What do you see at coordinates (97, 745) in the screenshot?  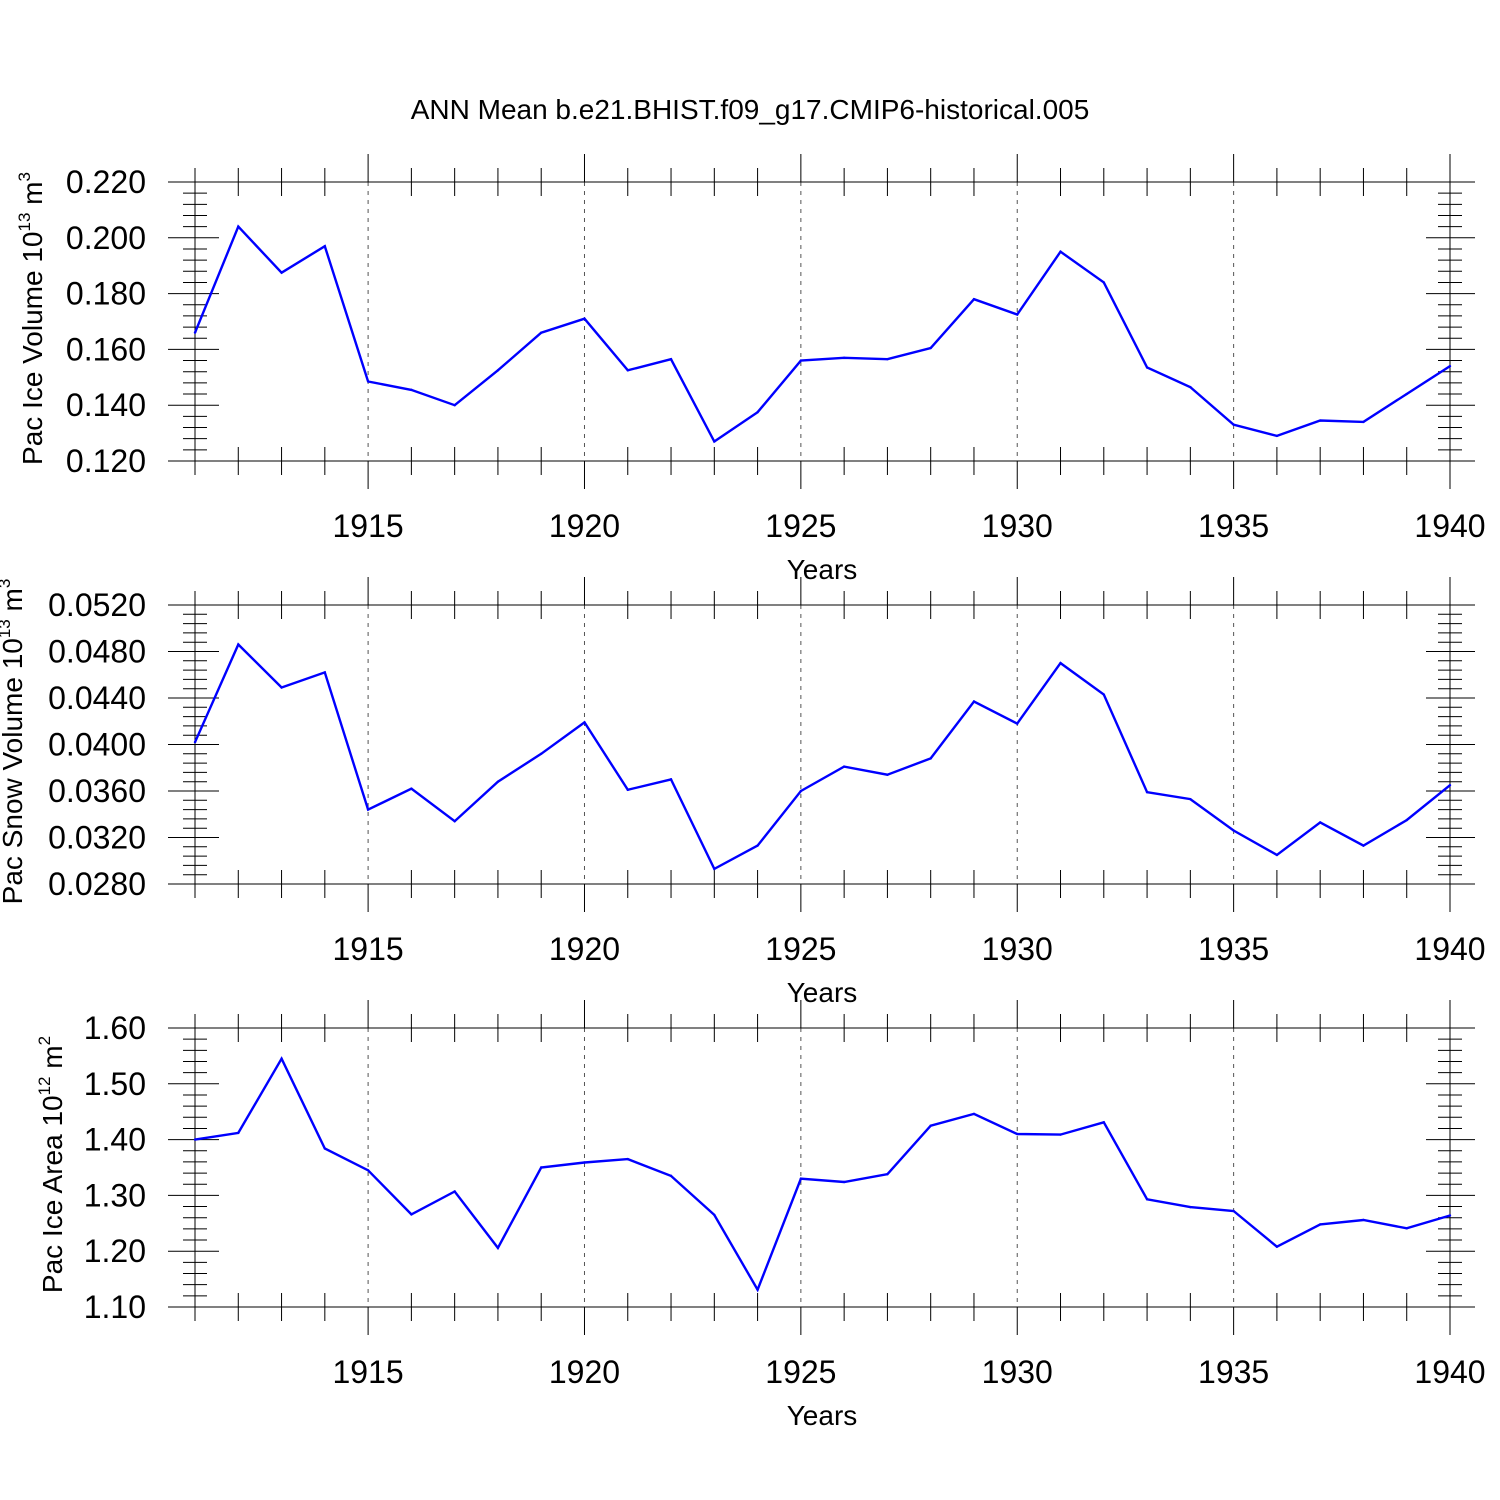 I see `y-tick-label: 0.0400` at bounding box center [97, 745].